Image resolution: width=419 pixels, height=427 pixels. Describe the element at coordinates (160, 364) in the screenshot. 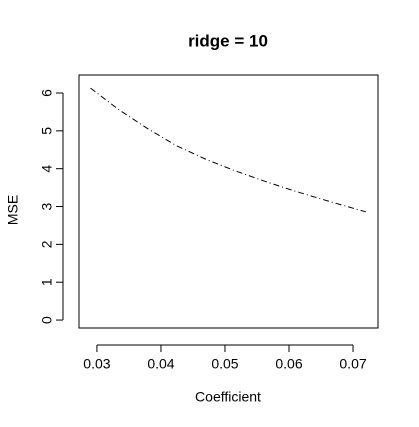

I see `x-tick-label: 0.04` at that location.